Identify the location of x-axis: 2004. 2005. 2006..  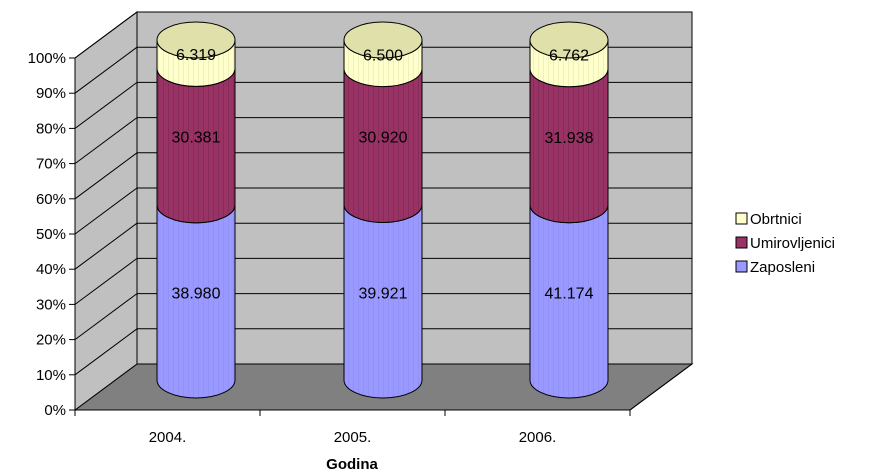
(352, 428).